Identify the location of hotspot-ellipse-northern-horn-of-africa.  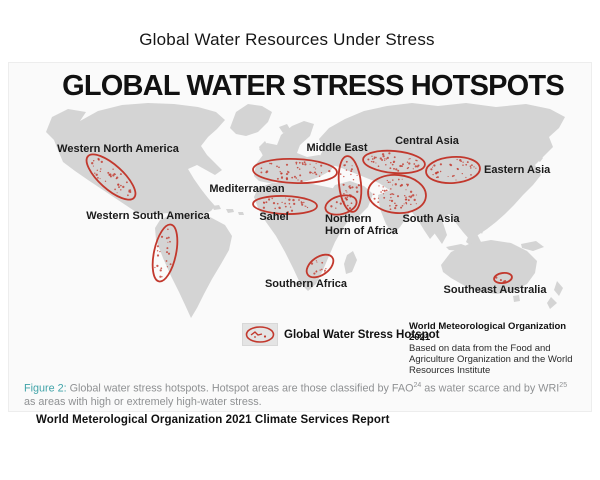
(341, 205).